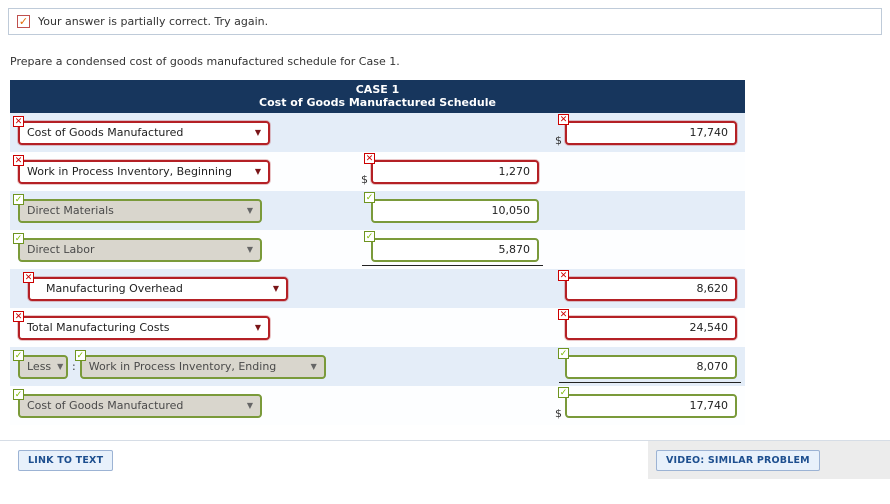 This screenshot has width=890, height=504. I want to click on account-dropdown-row1: ✕ Cost of Goods Manufactured ▼, so click(141, 130).